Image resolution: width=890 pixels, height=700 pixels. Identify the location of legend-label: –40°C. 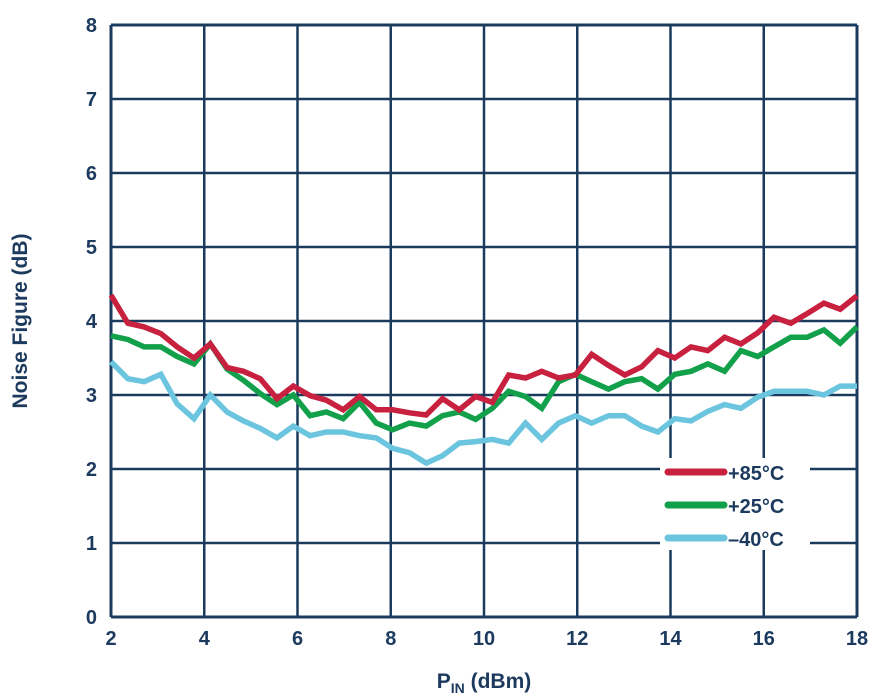
(756, 540).